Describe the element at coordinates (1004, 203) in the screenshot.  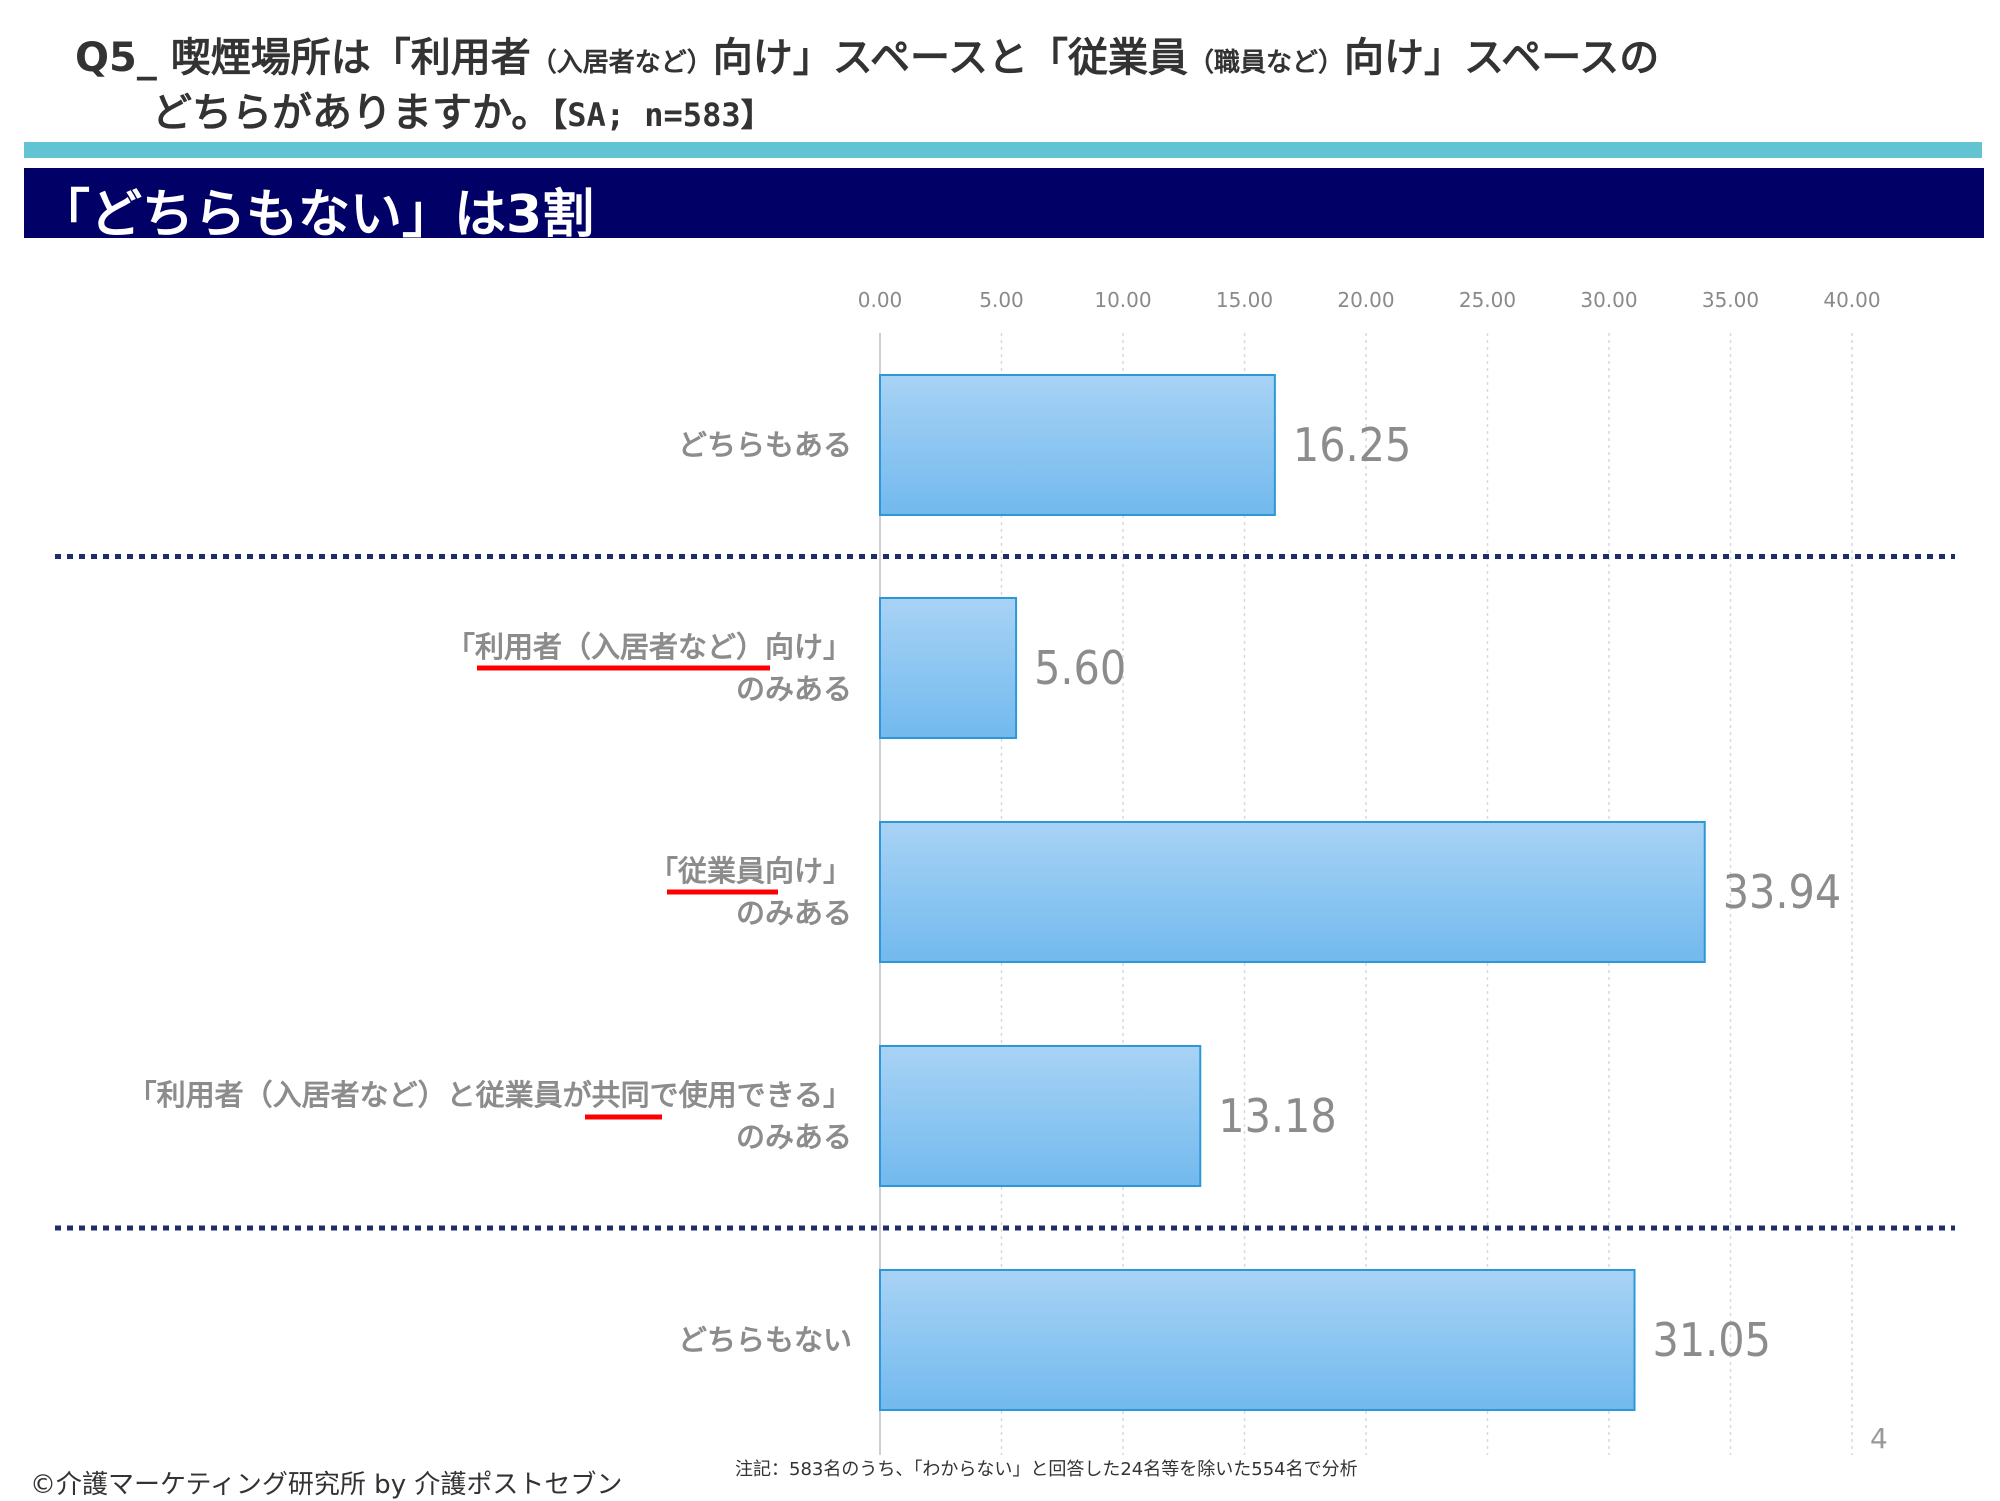
I see `headline-banner` at that location.